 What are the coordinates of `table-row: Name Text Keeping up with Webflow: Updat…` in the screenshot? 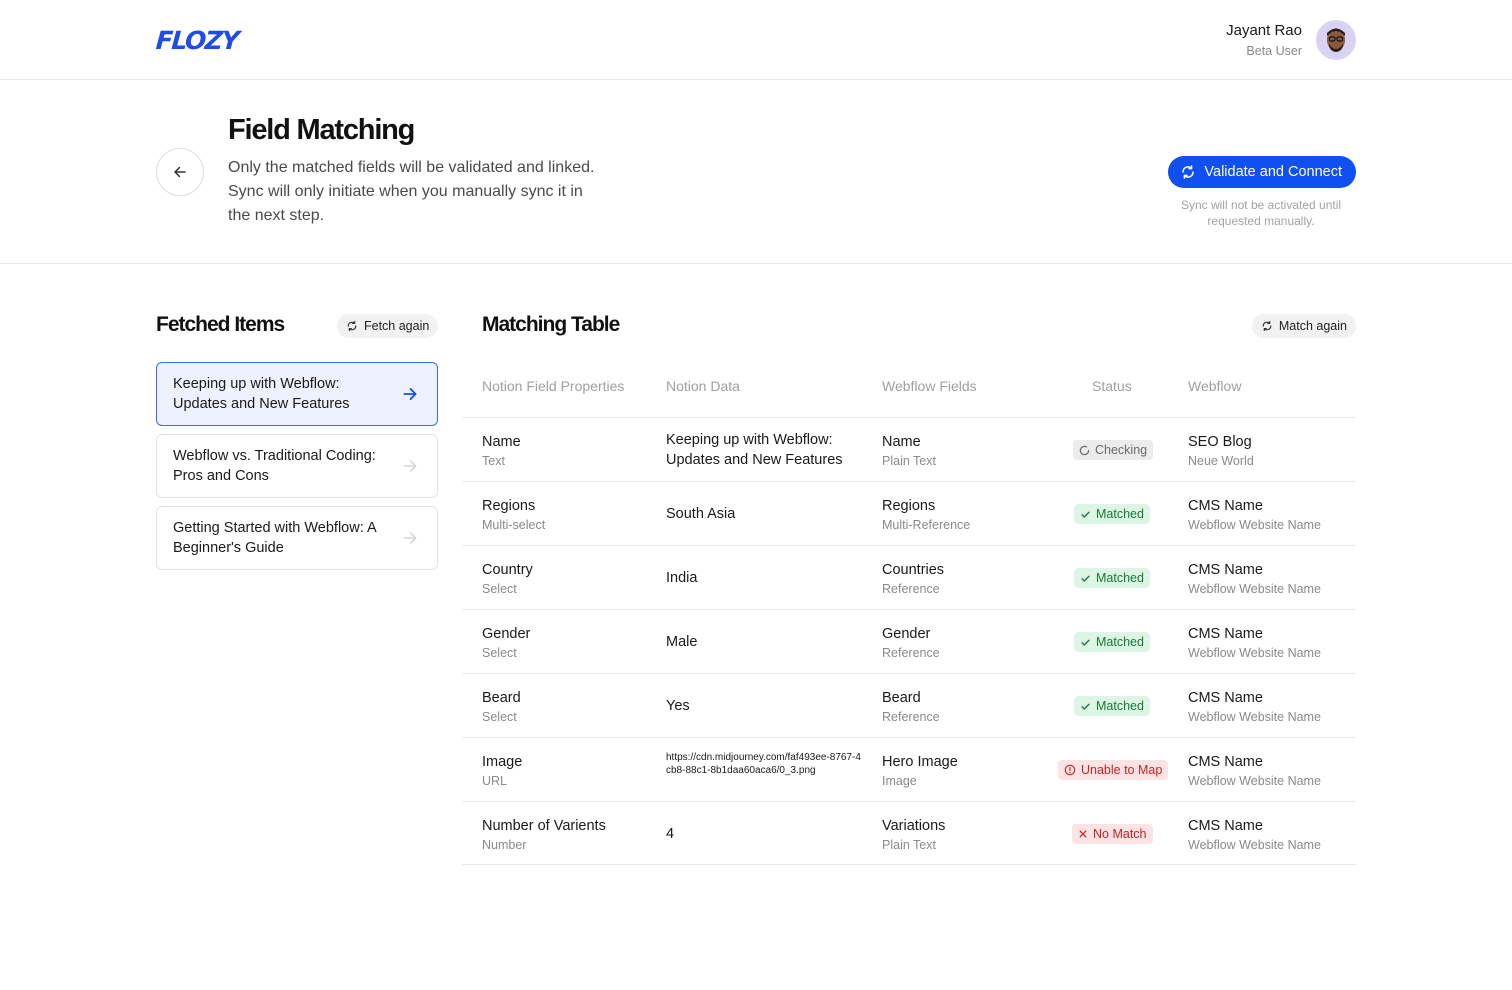 It's located at (909, 449).